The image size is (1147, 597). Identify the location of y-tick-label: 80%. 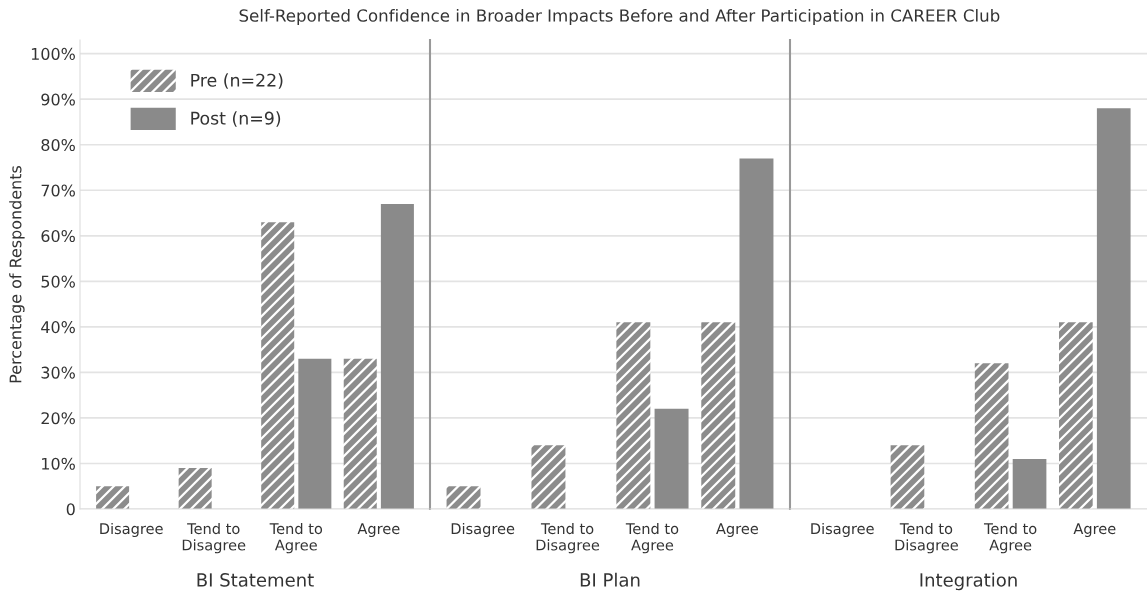
(58, 145).